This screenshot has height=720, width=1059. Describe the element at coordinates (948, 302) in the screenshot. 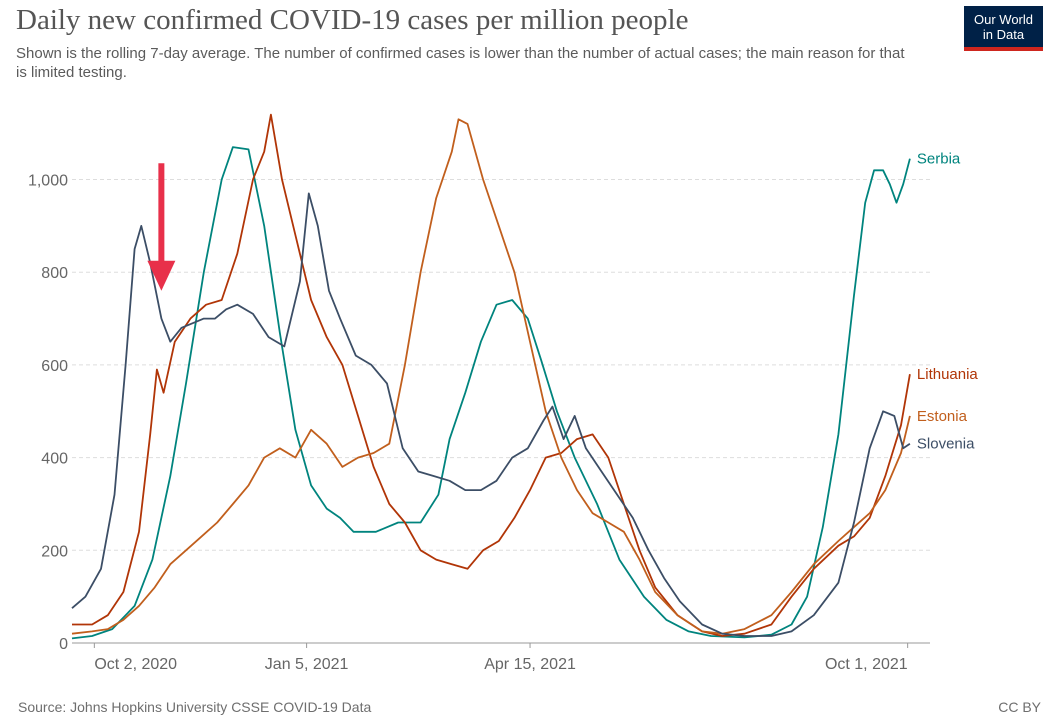

I see `series-labels: Serbia Lithuania Estonia Slovenia` at that location.